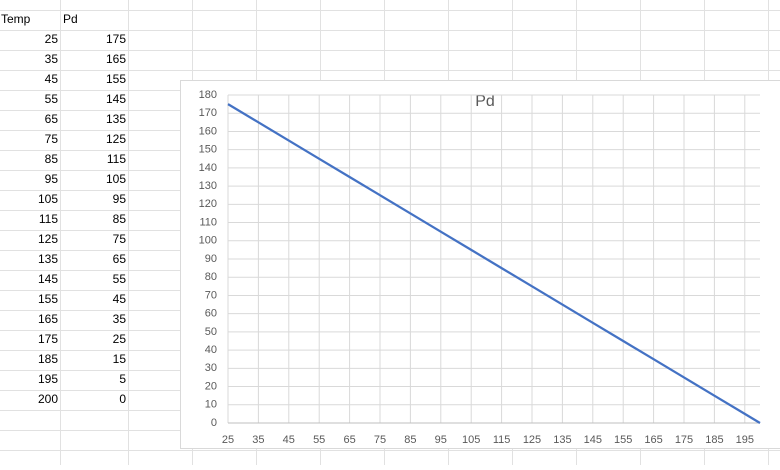 The image size is (780, 470). I want to click on y-tick-label: 0, so click(214, 423).